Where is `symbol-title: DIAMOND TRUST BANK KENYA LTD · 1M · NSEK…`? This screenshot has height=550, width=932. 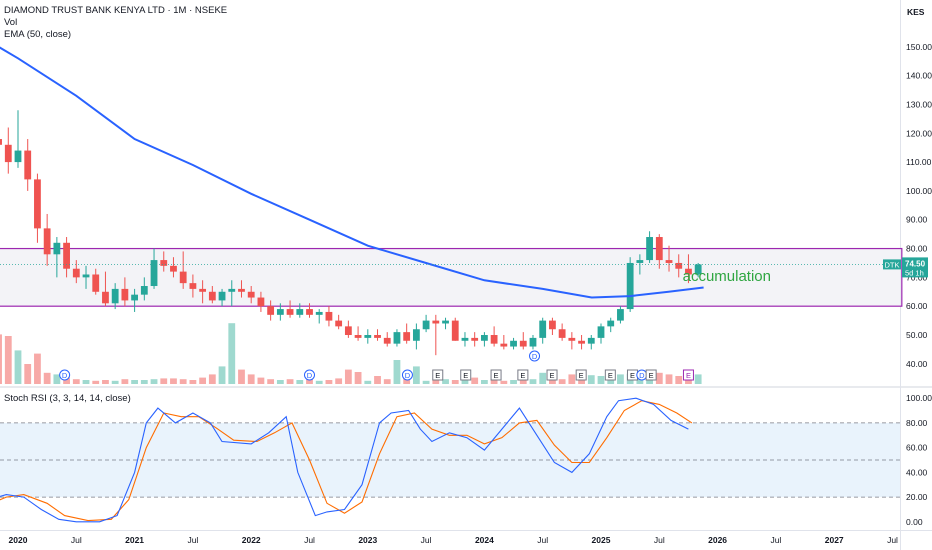
symbol-title: DIAMOND TRUST BANK KENYA LTD · 1M · NSEK… is located at coordinates (116, 10).